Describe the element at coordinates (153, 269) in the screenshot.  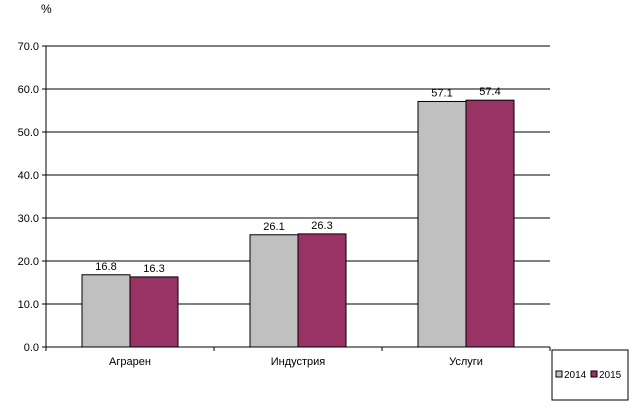
I see `data-label: 16.3` at that location.